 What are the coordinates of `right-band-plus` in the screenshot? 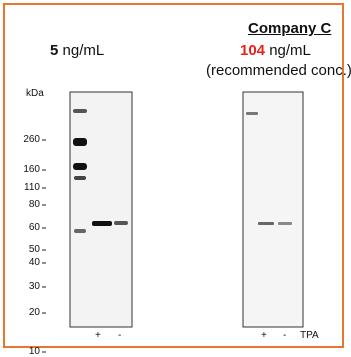 It's located at (266, 223).